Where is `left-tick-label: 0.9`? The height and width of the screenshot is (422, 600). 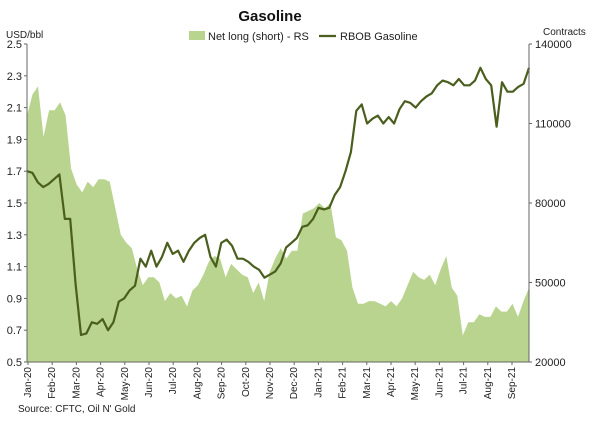 left-tick-label: 0.9 is located at coordinates (14, 299).